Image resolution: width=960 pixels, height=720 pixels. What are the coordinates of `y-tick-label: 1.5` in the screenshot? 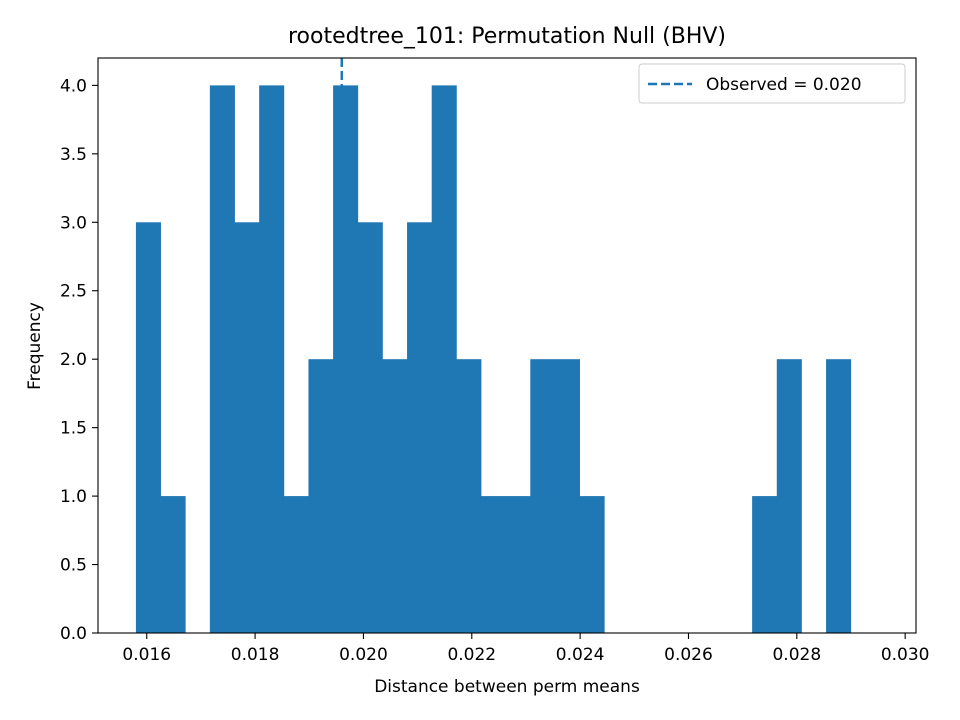 It's located at (73, 429).